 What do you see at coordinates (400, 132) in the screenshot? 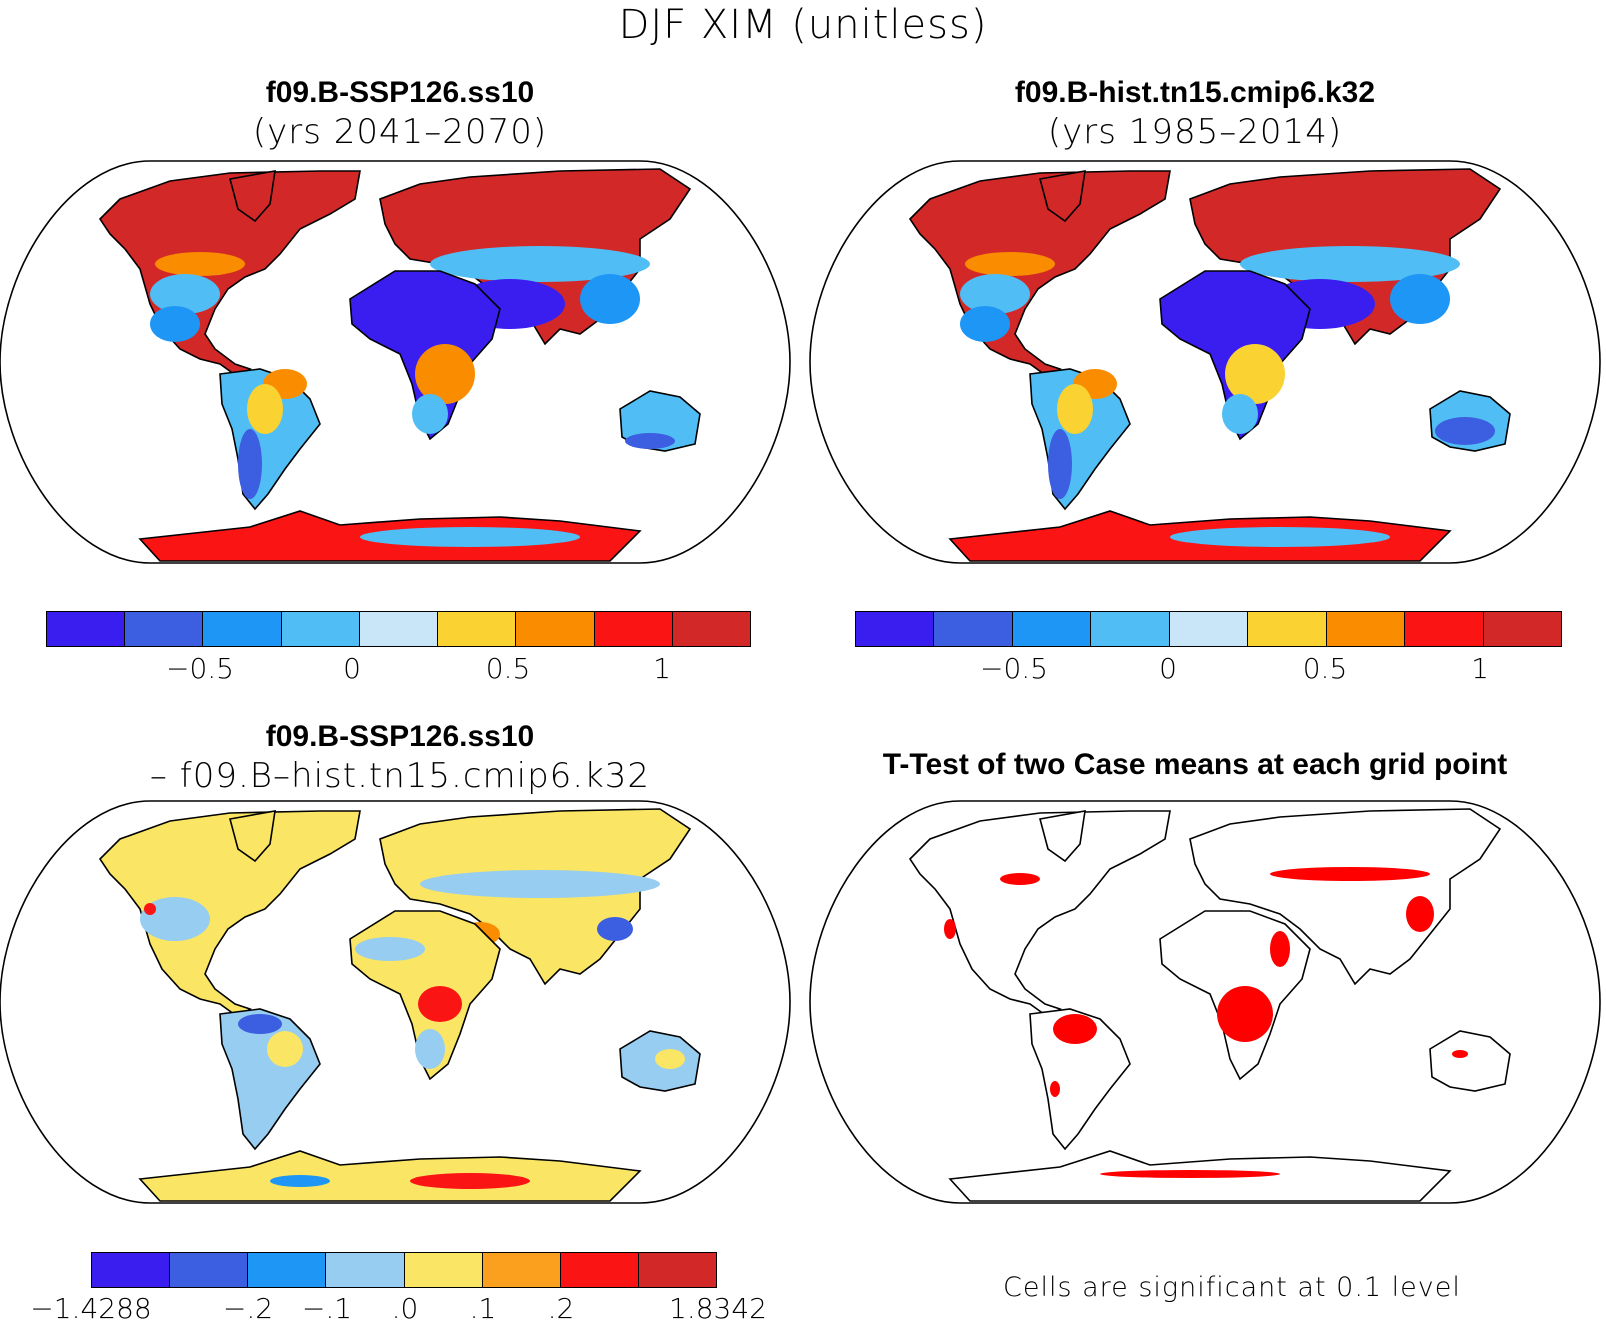
I see `panel-1-subtitle: (yrs 2041–2070)` at bounding box center [400, 132].